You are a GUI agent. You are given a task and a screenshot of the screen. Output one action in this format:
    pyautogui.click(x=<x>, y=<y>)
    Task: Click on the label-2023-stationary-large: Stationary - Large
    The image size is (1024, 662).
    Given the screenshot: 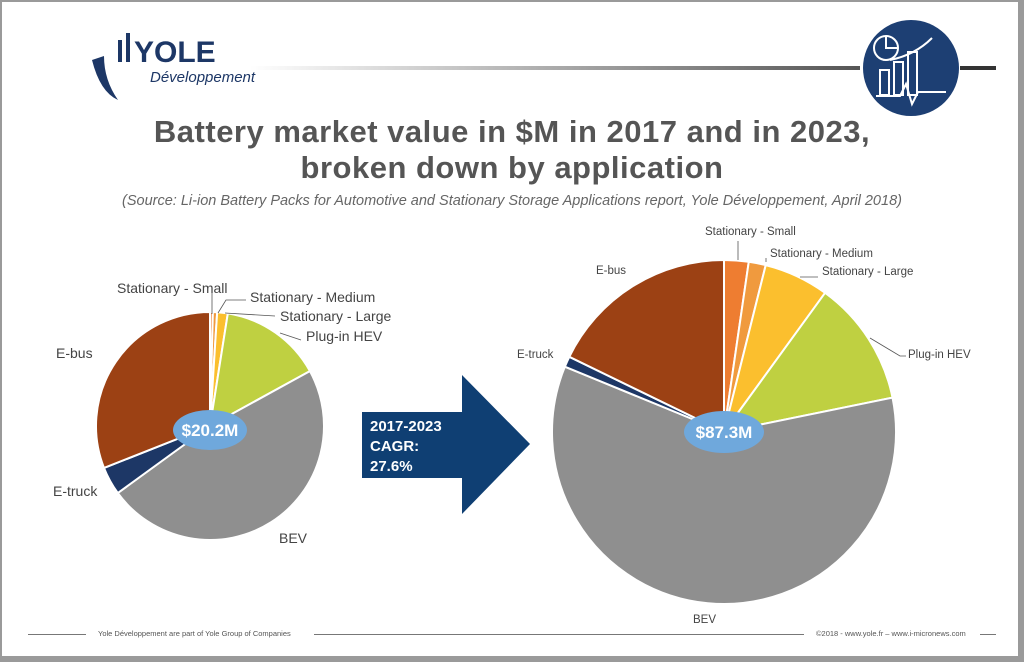 What is the action you would take?
    pyautogui.click(x=868, y=272)
    